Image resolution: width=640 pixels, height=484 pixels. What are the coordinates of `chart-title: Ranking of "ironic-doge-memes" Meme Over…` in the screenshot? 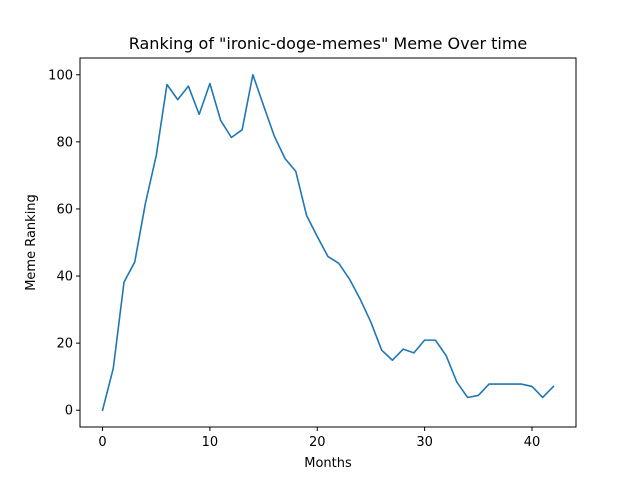 It's located at (328, 43).